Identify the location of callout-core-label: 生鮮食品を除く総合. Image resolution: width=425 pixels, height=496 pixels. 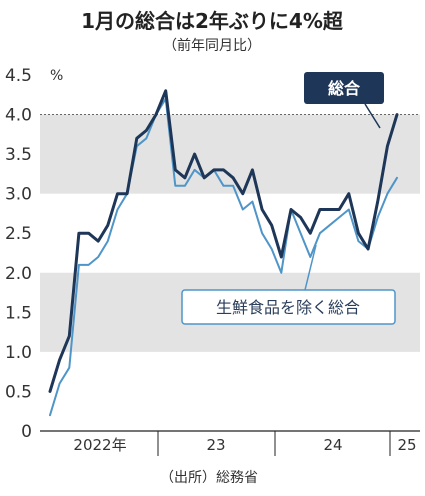
(288, 307).